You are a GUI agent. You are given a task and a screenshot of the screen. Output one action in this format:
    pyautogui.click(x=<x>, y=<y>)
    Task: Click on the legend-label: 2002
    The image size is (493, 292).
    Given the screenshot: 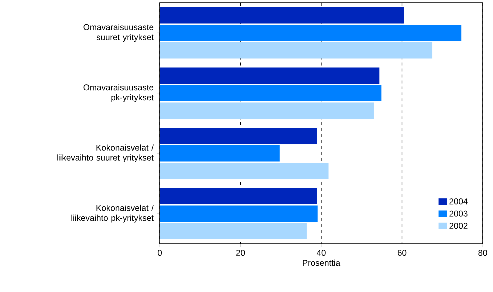 What is the action you would take?
    pyautogui.click(x=459, y=226)
    